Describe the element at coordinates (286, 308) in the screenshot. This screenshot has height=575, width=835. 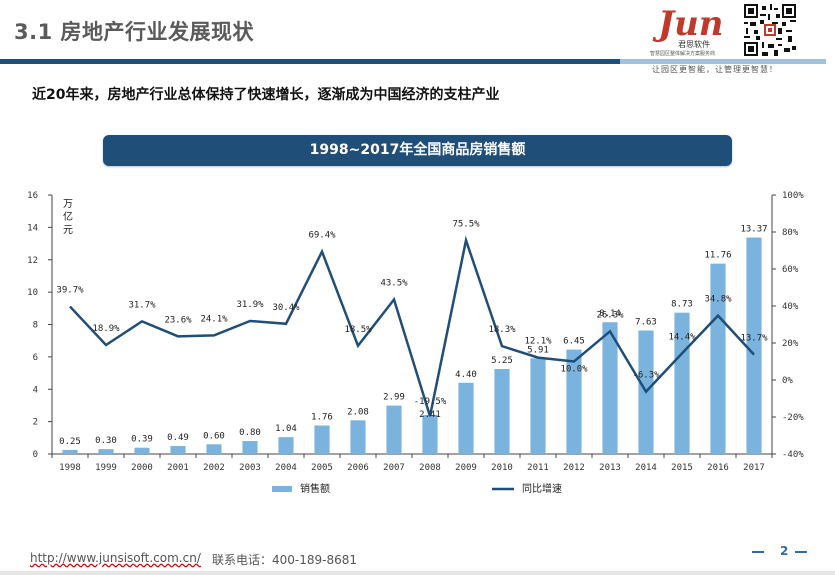
I see `line-value-label: 30.4%` at that location.